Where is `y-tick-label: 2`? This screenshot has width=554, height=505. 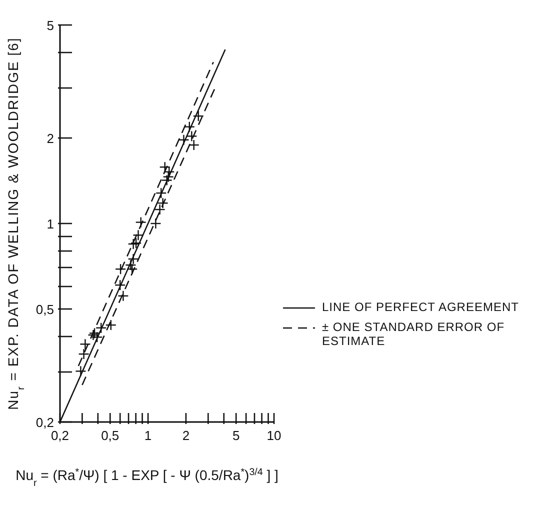
y-tick-label: 2 is located at coordinates (50, 138).